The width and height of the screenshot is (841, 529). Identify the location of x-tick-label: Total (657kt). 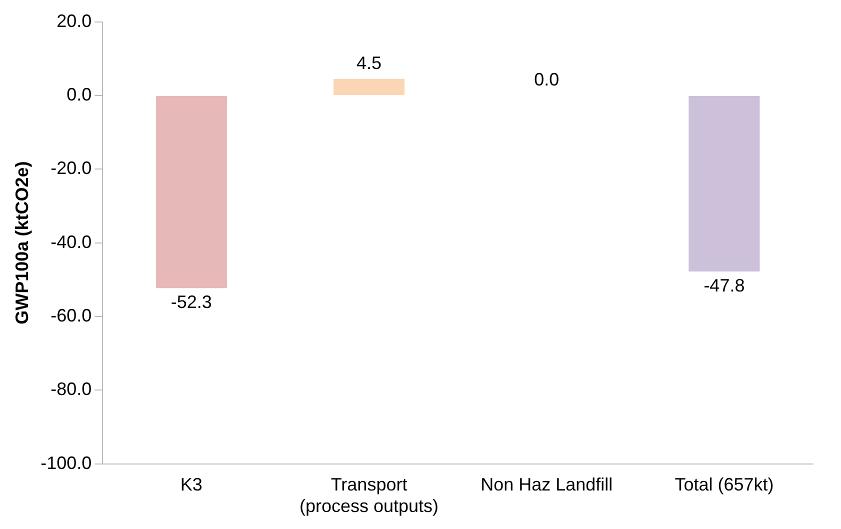
(724, 484).